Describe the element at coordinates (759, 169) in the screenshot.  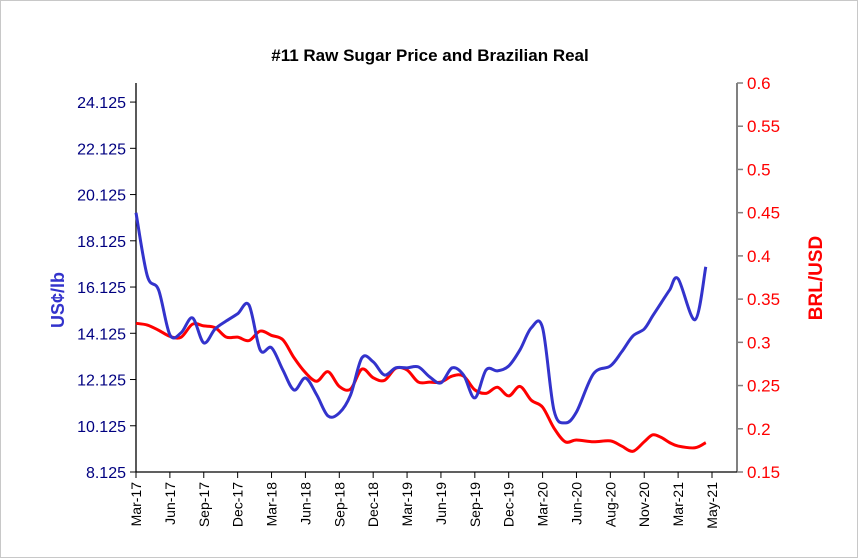
I see `right-tick-label: 0.5` at that location.